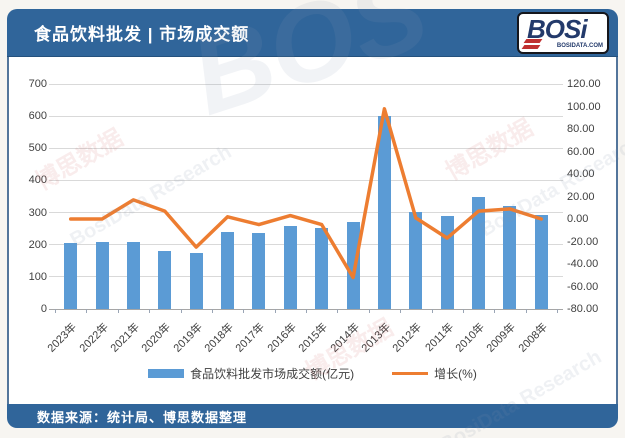 This screenshot has height=438, width=625. What do you see at coordinates (219, 338) in the screenshot?
I see `x-axis-category-label: 2018年` at bounding box center [219, 338].